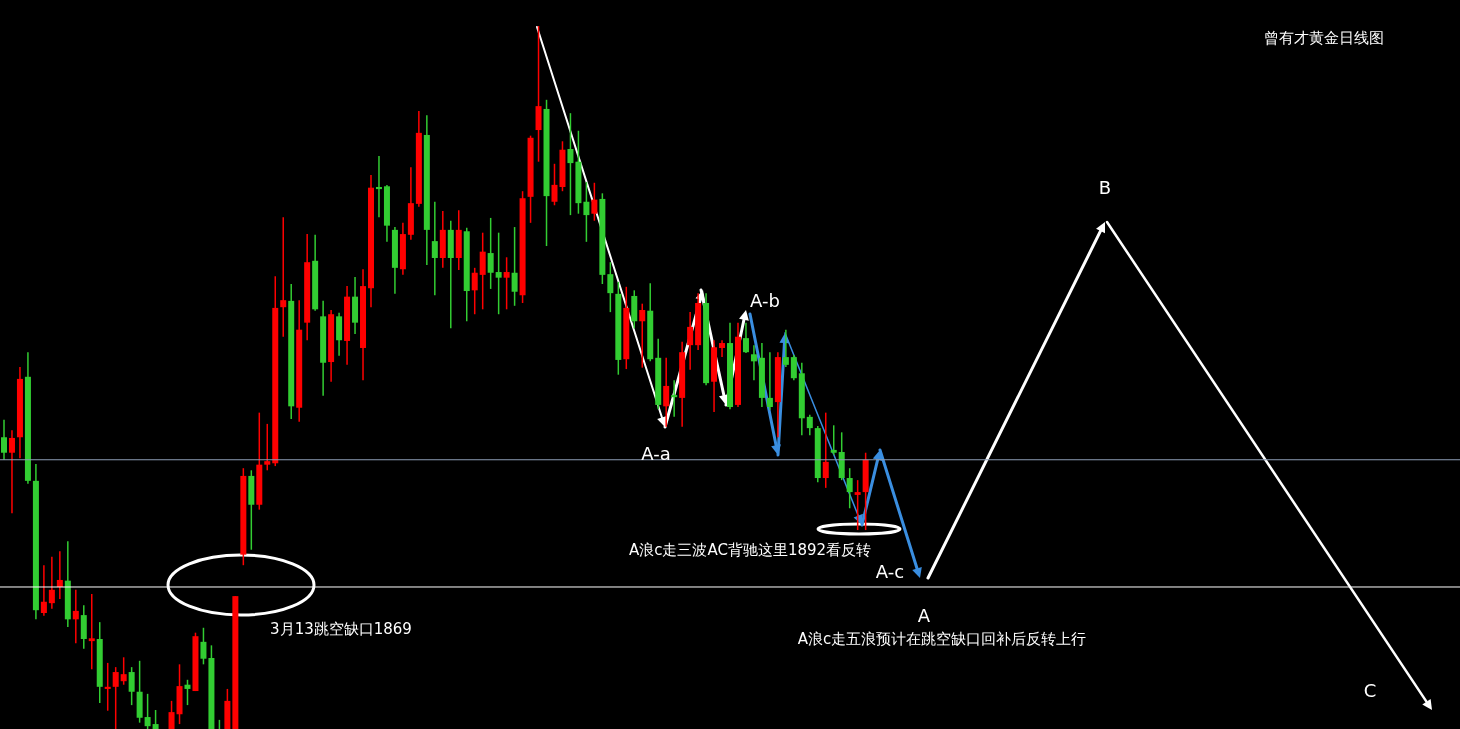 Image resolution: width=1460 pixels, height=729 pixels. What do you see at coordinates (1105, 187) in the screenshot?
I see `annotation: B` at bounding box center [1105, 187].